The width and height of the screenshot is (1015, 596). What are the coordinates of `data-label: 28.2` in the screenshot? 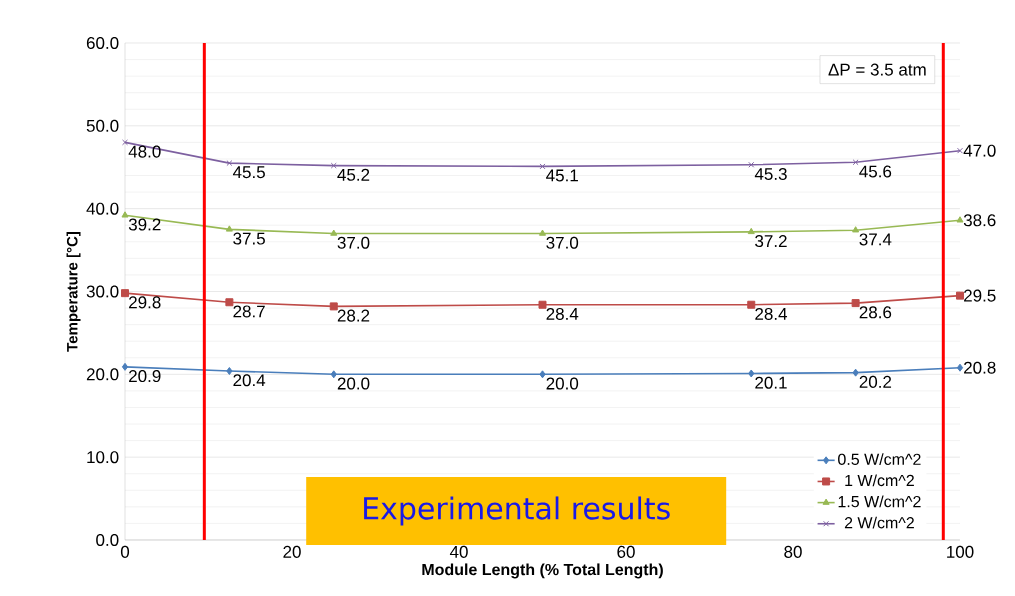 It's located at (353, 315).